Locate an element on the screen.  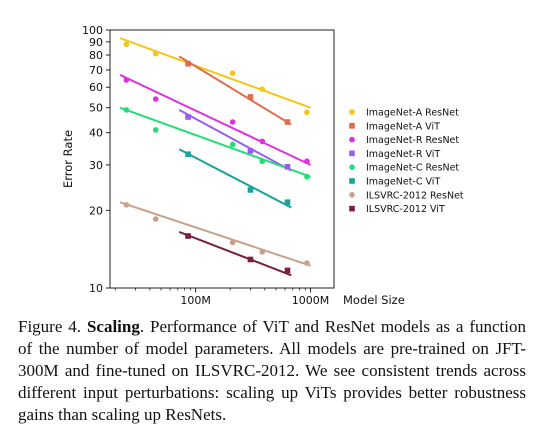
legend-marker-imagenet-r-vit is located at coordinates (352, 153).